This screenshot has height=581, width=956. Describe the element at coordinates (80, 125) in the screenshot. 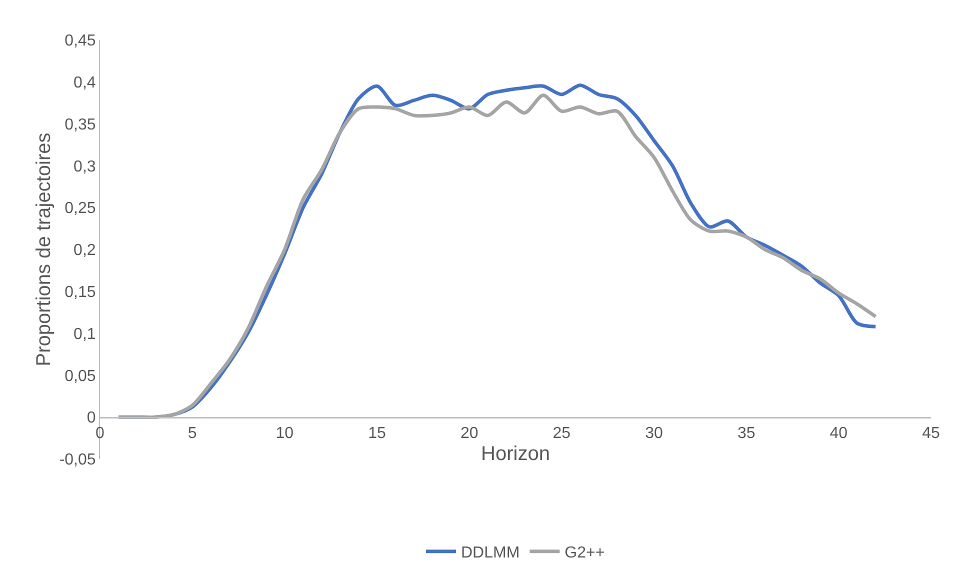

I see `y-tick-label: 0,35` at that location.